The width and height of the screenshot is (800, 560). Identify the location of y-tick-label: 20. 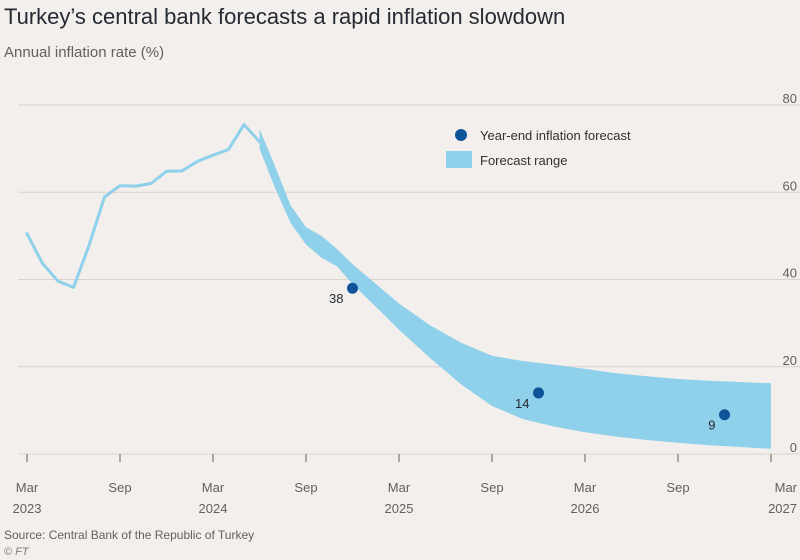
(790, 360).